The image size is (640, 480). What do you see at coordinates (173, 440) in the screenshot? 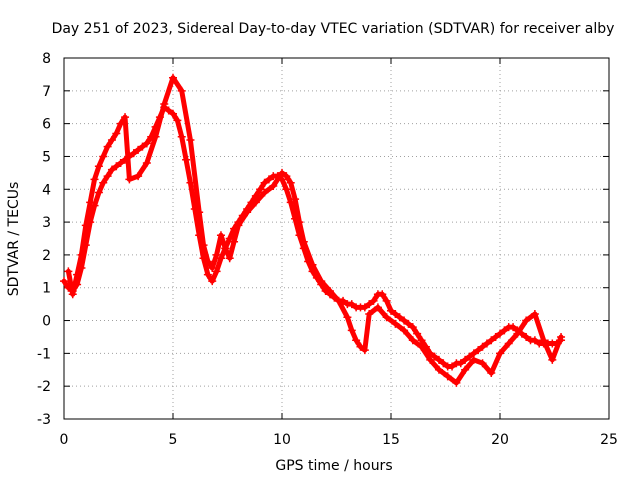
I see `x-tick-label: 5` at bounding box center [173, 440].